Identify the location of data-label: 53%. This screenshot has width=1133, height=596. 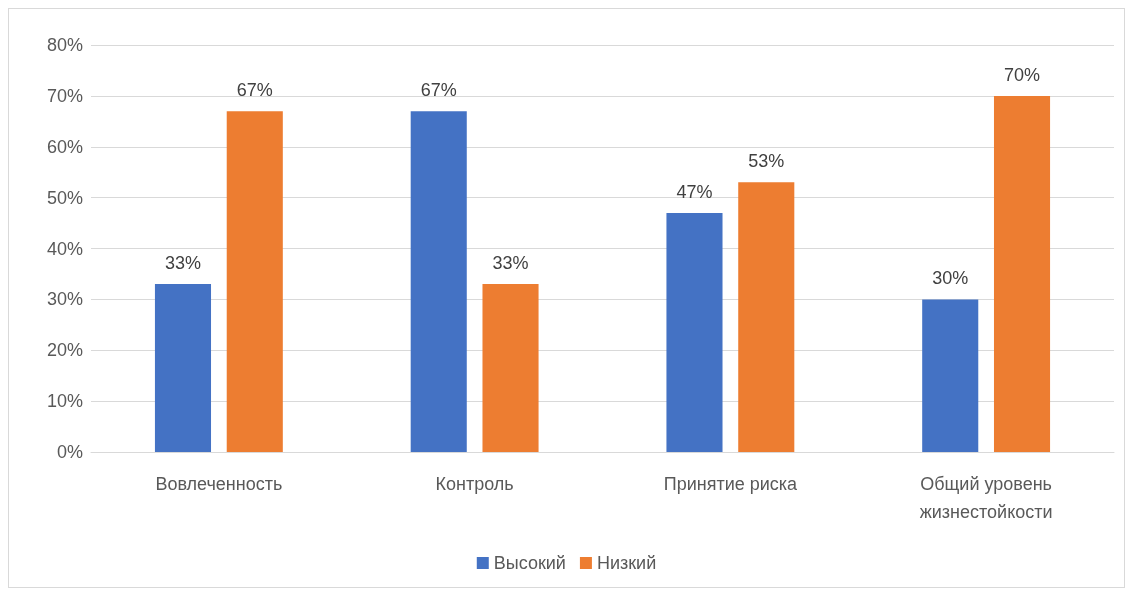
(766, 161).